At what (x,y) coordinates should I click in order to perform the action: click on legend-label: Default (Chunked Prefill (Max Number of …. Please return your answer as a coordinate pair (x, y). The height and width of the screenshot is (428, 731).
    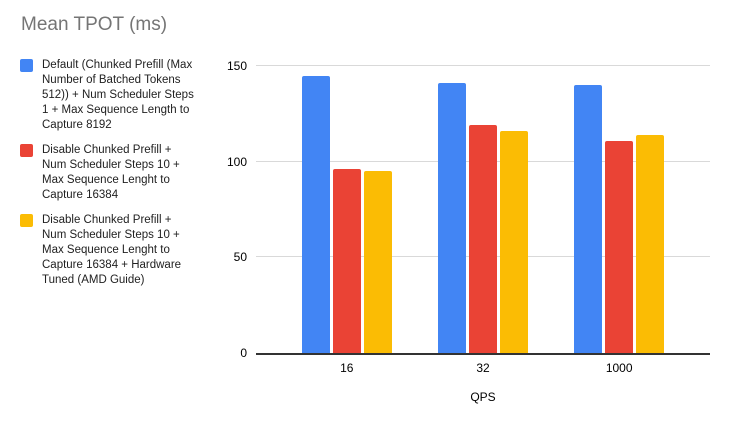
    Looking at the image, I should click on (118, 95).